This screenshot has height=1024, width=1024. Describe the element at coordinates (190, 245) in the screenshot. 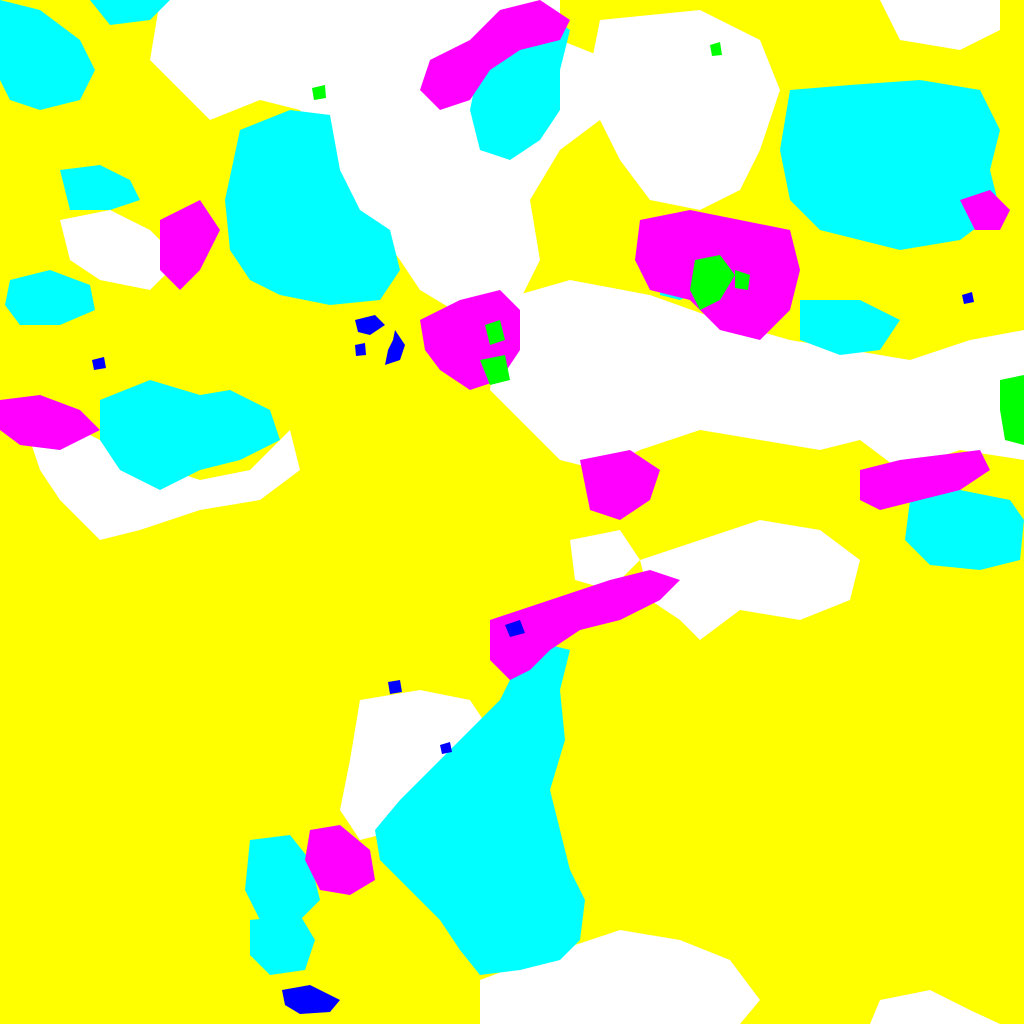

I see `magenta-region-left-upper` at that location.